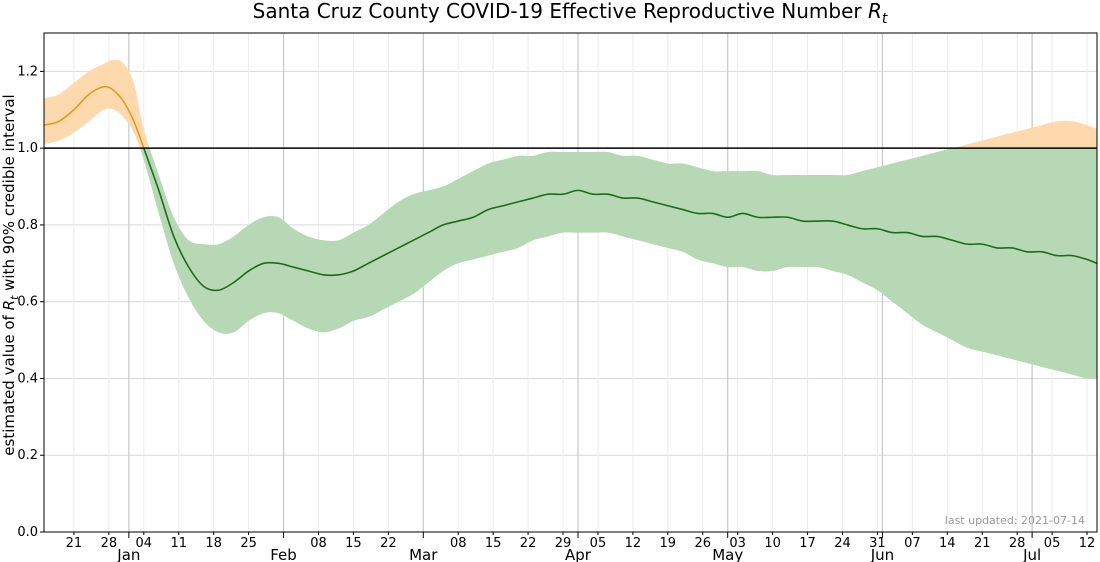  Describe the element at coordinates (178, 543) in the screenshot. I see `x-week-tick-label: 11` at that location.